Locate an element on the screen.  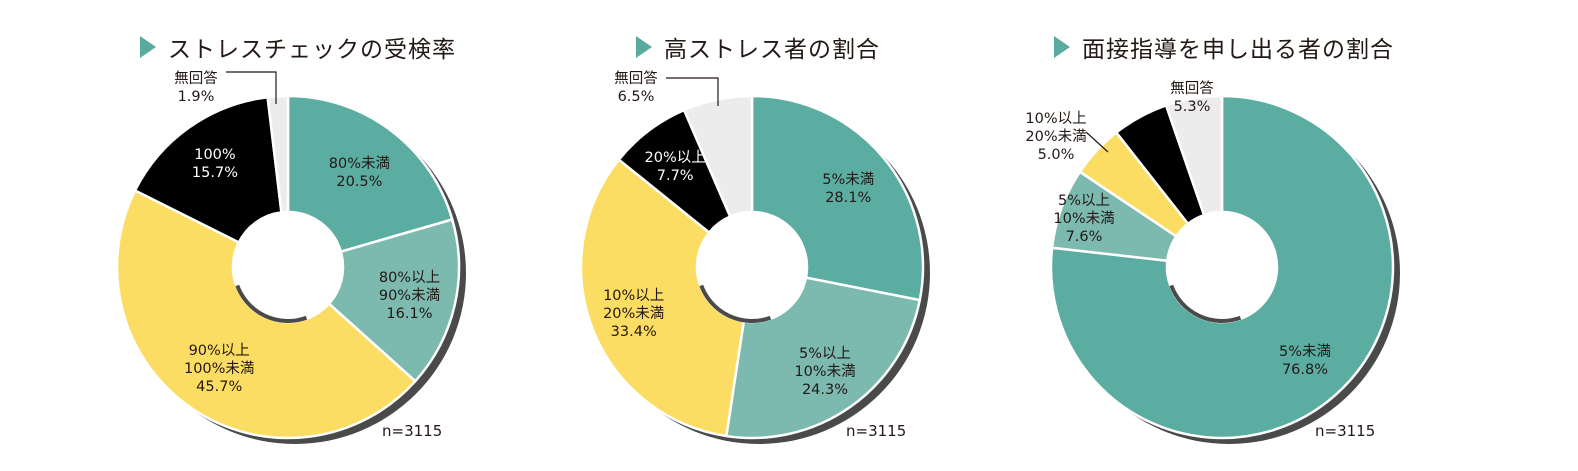
slice-value-label: 15.7% is located at coordinates (215, 173).